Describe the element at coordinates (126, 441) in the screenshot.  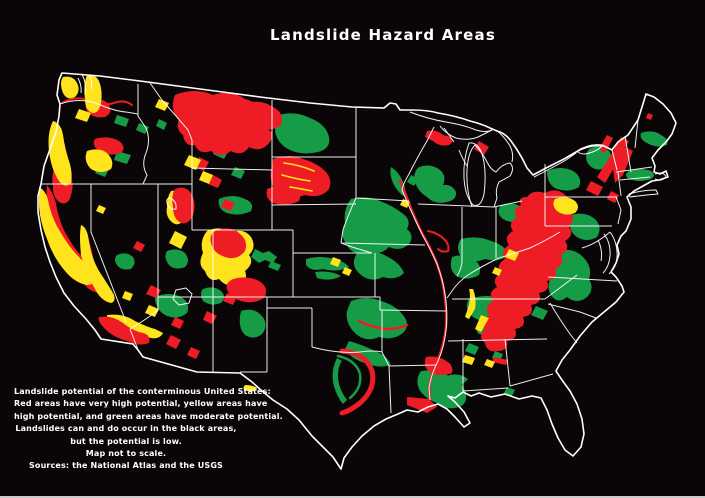
I see `caption-line: but the potential is low.` at that location.